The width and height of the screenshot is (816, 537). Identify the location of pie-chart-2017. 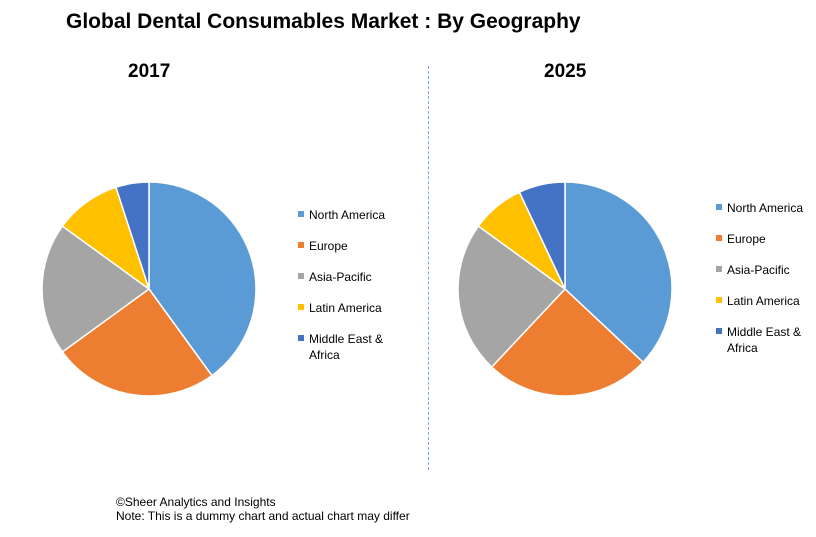
(149, 289).